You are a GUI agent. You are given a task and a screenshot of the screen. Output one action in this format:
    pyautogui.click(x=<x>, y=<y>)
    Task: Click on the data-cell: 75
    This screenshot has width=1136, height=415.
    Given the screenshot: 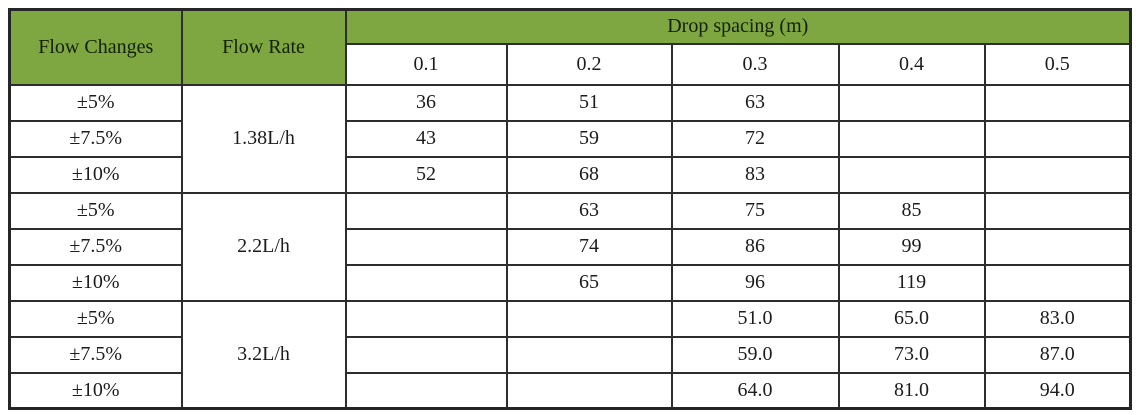 What is the action you would take?
    pyautogui.click(x=755, y=210)
    